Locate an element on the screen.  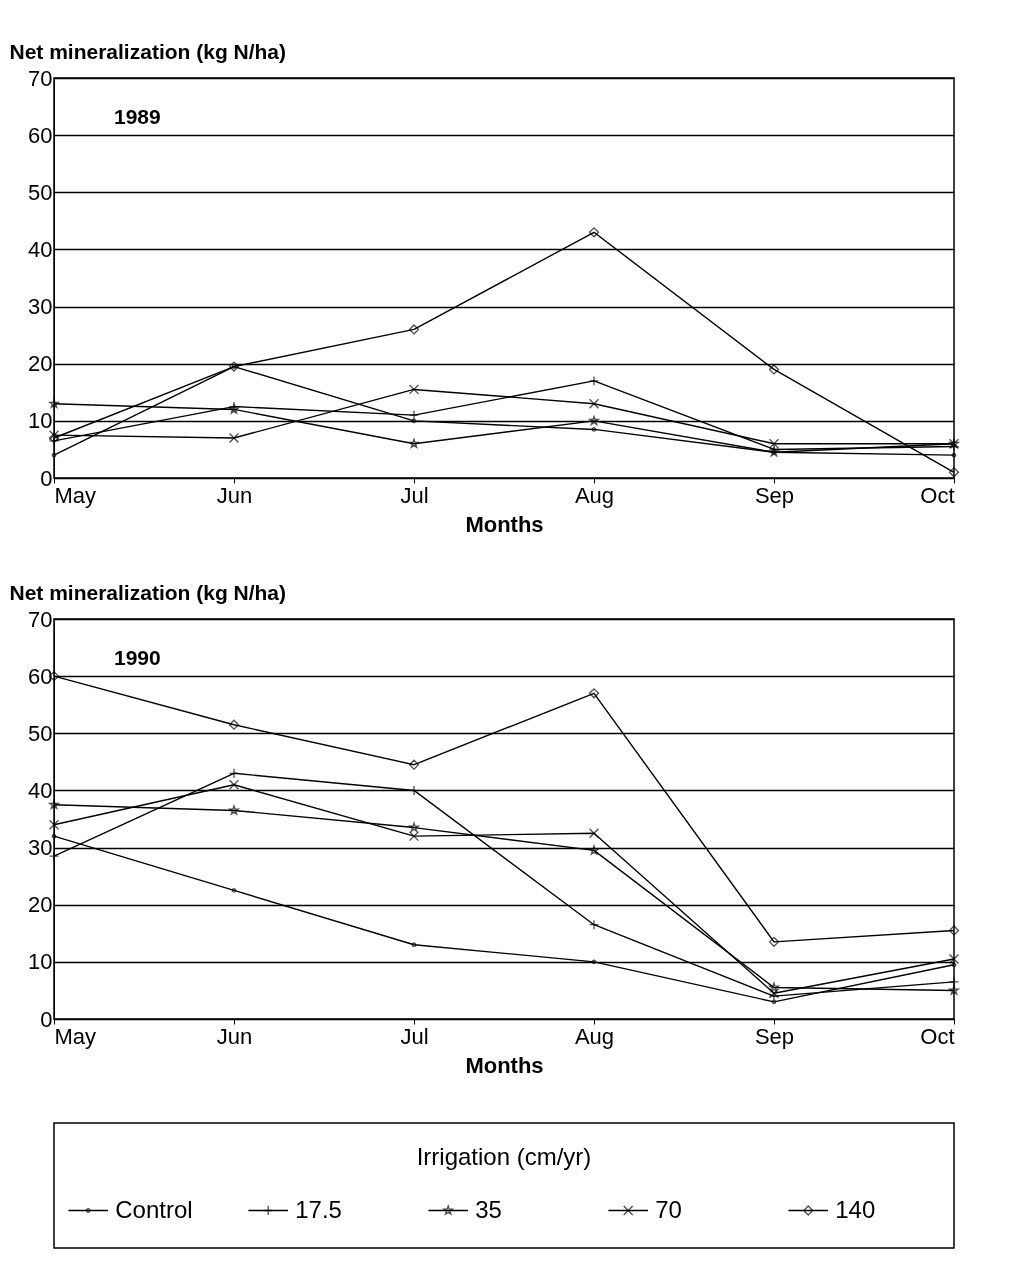
annotation: 1989 is located at coordinates (137, 116).